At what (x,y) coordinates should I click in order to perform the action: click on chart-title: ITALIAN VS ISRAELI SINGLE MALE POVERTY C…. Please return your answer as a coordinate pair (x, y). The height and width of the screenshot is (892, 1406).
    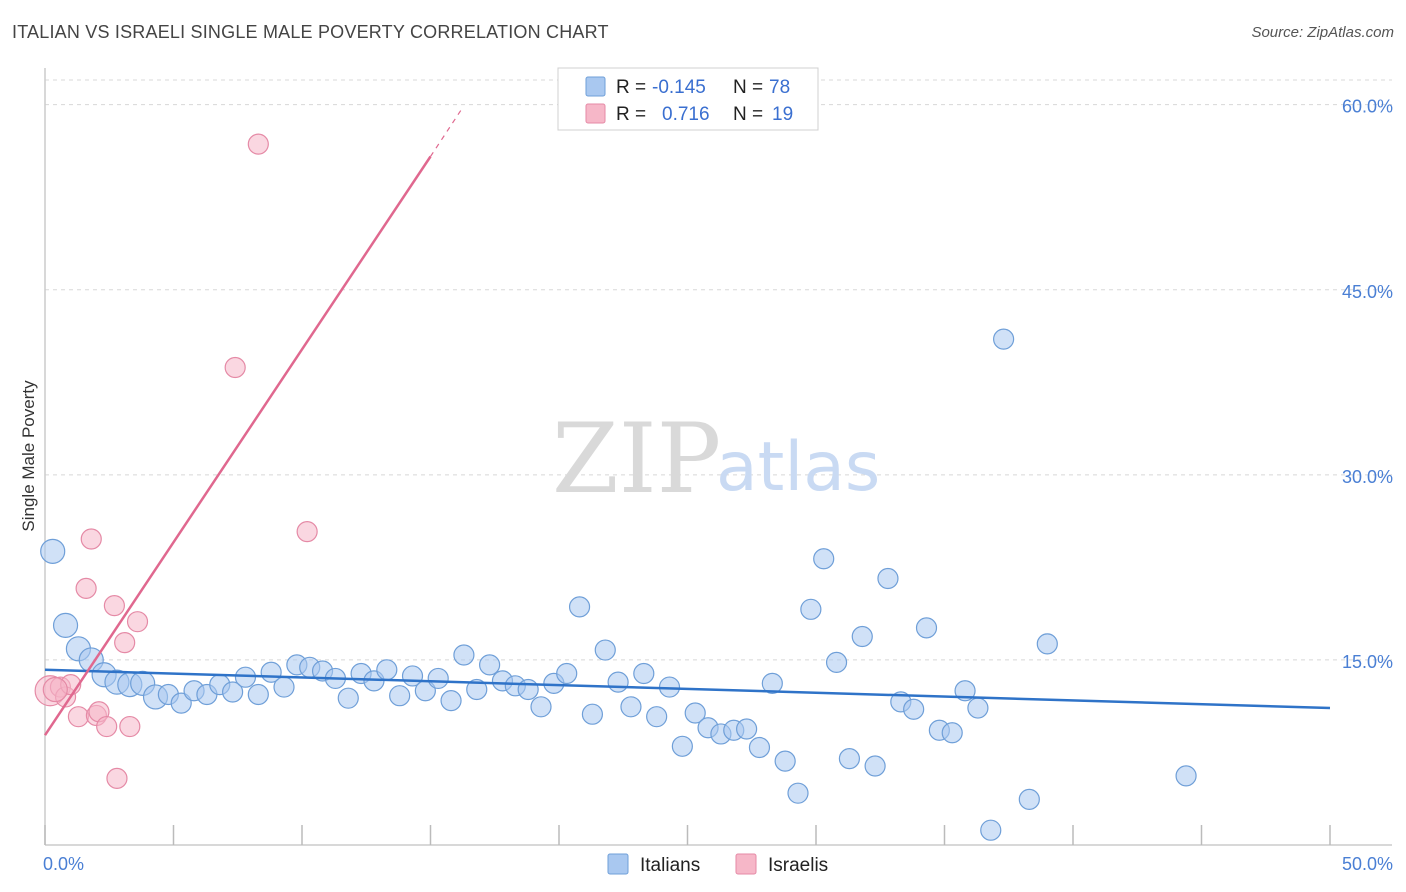
    Looking at the image, I should click on (310, 32).